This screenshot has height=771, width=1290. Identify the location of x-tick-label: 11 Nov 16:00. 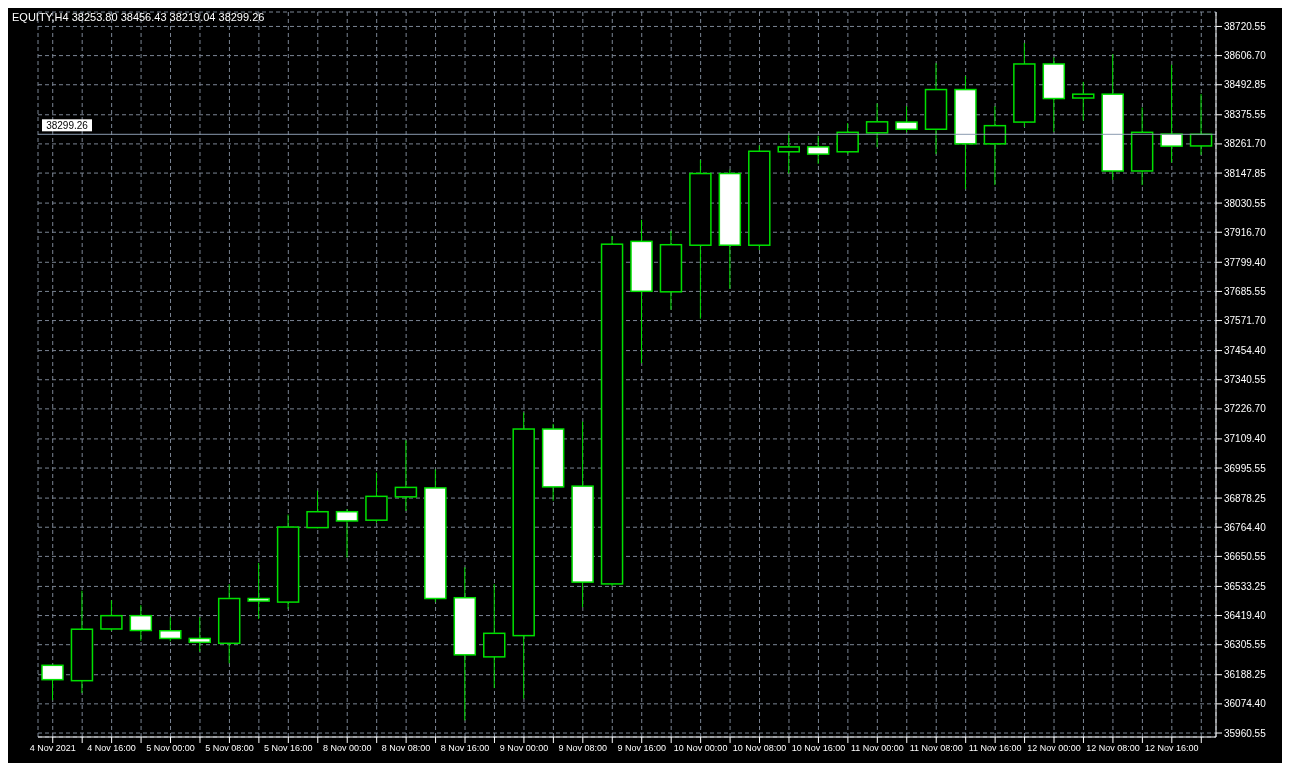
(995, 748).